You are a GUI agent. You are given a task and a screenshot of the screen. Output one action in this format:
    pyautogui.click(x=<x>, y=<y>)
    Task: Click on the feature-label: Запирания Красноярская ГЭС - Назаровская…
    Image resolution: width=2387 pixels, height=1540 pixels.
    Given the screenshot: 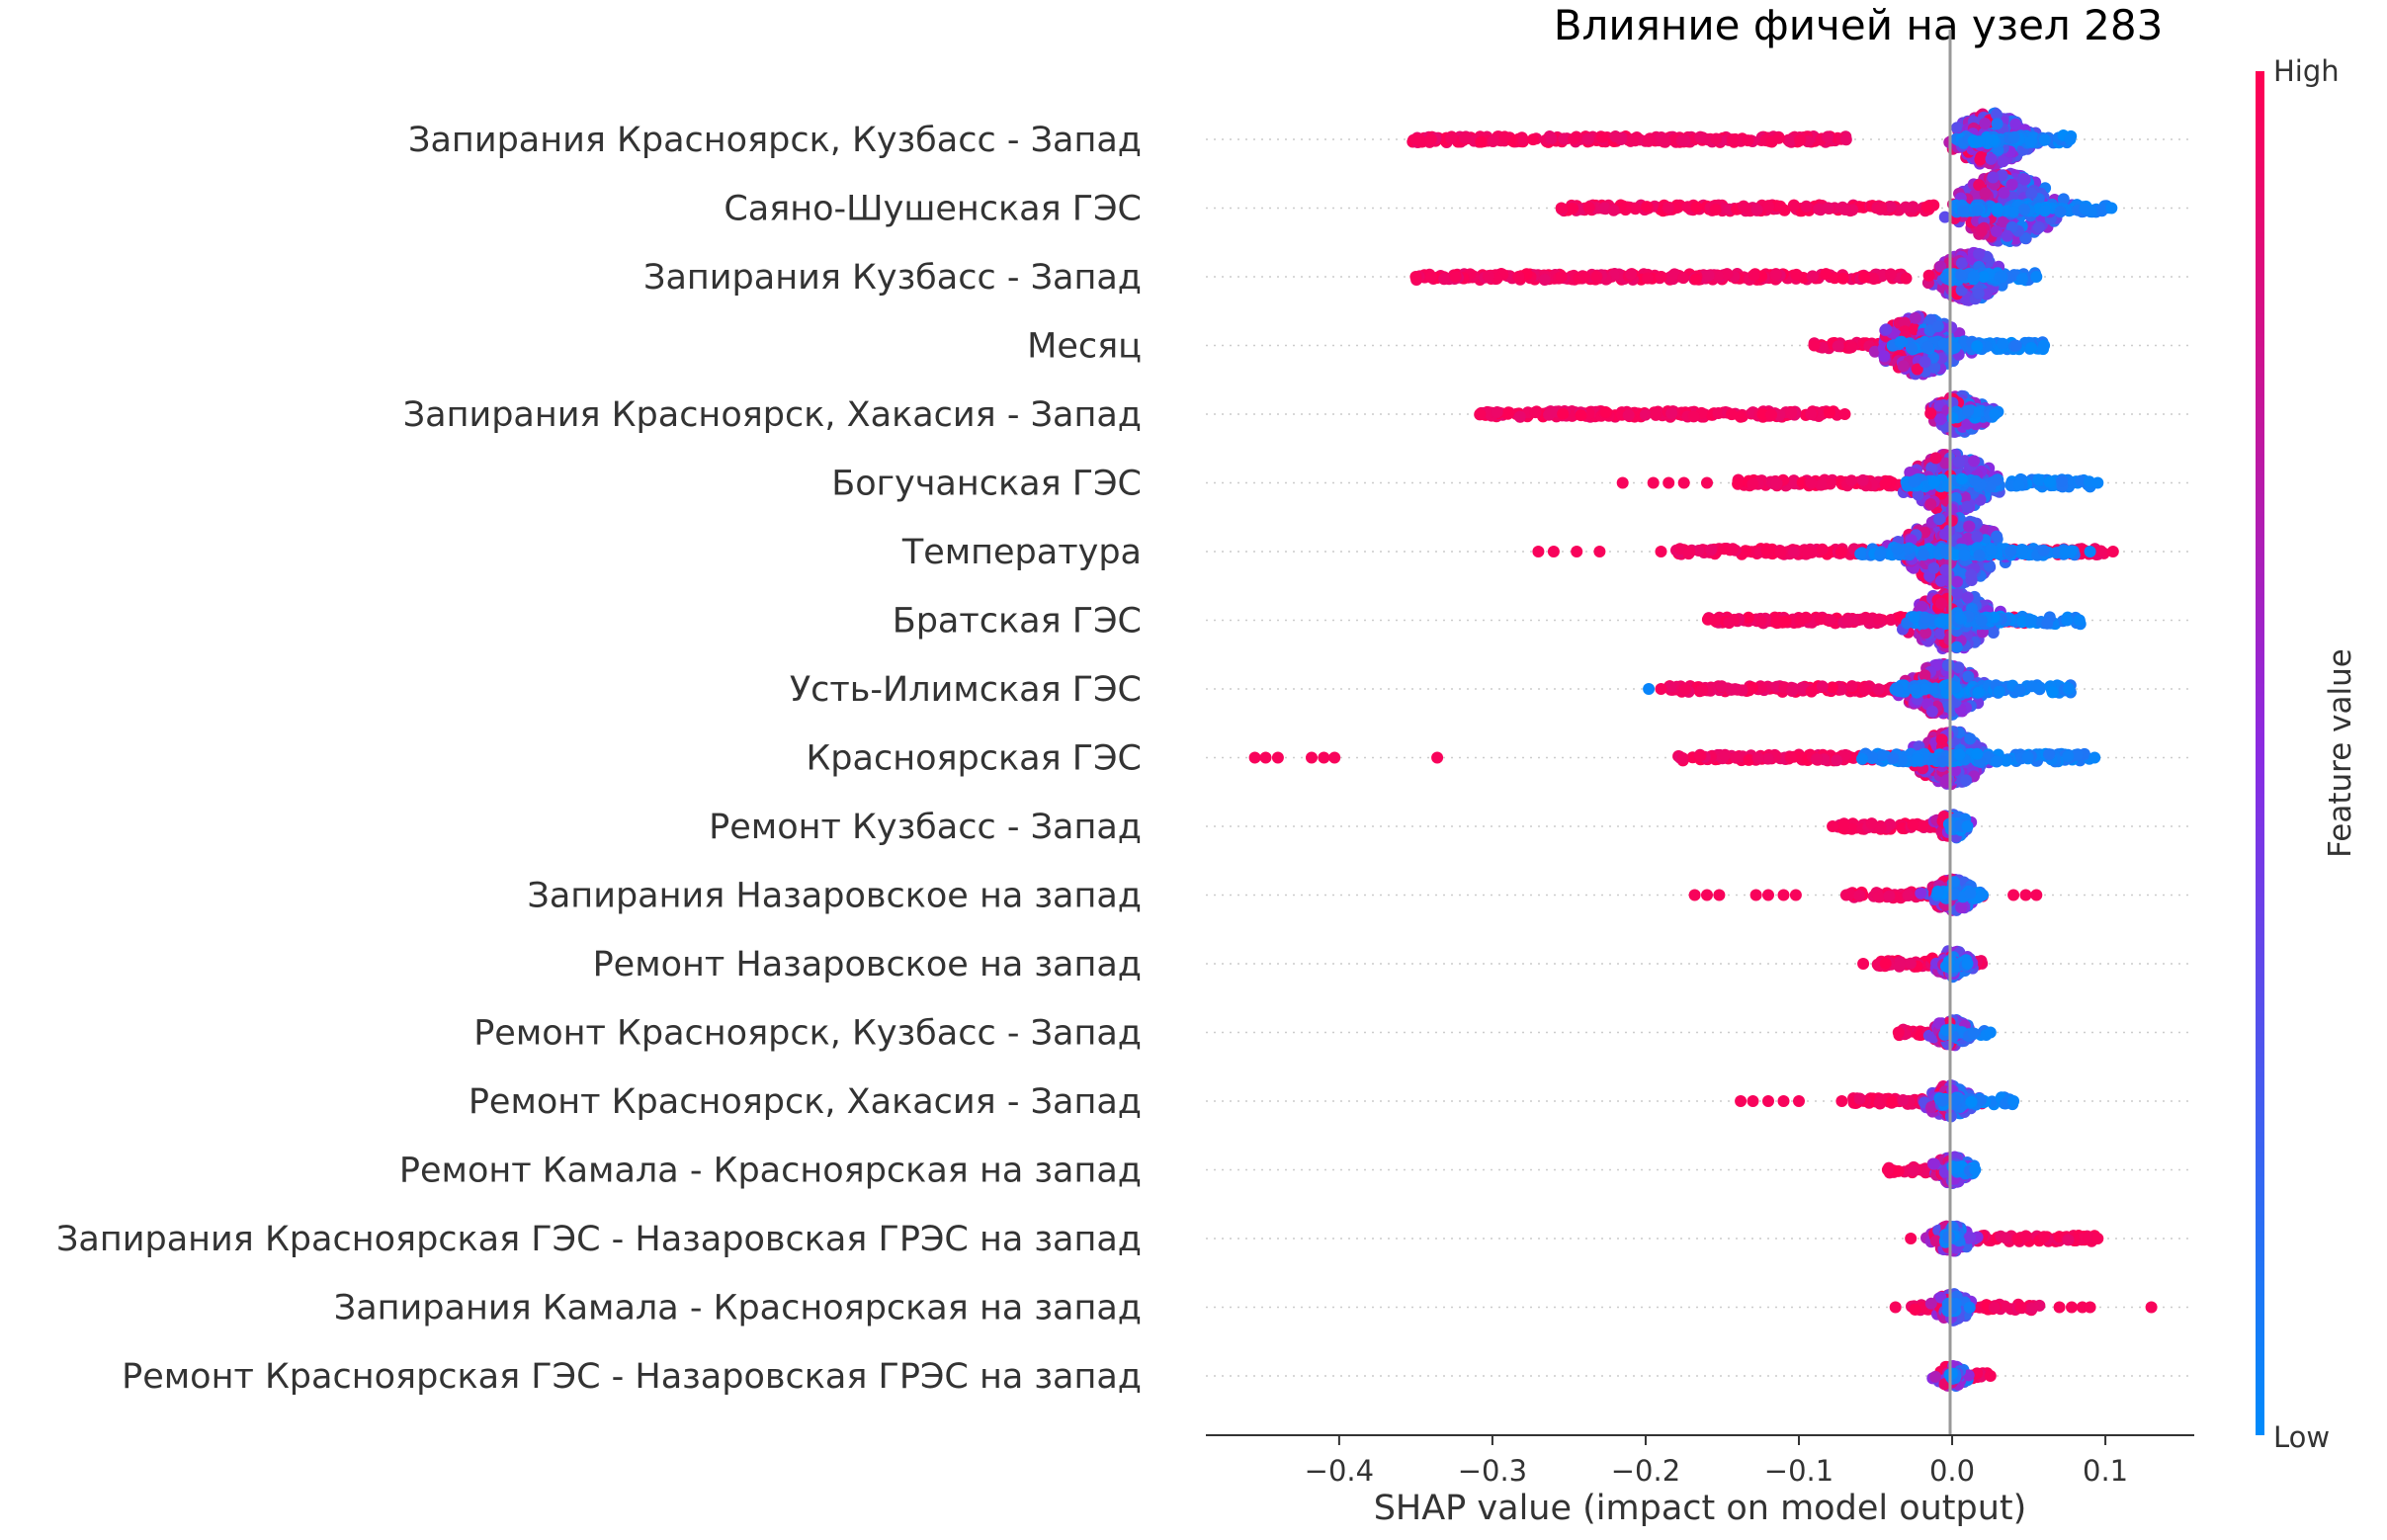 What is the action you would take?
    pyautogui.click(x=599, y=1239)
    